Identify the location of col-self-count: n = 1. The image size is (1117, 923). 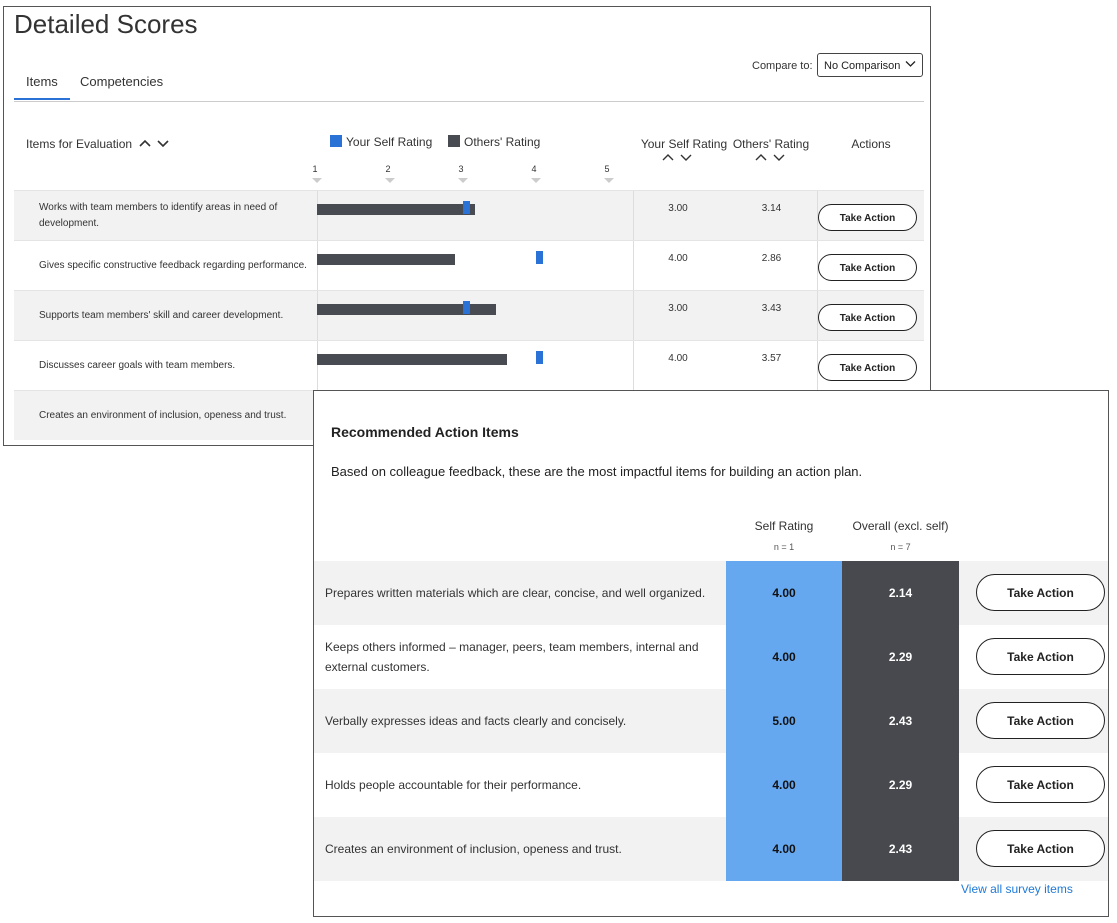
(784, 547).